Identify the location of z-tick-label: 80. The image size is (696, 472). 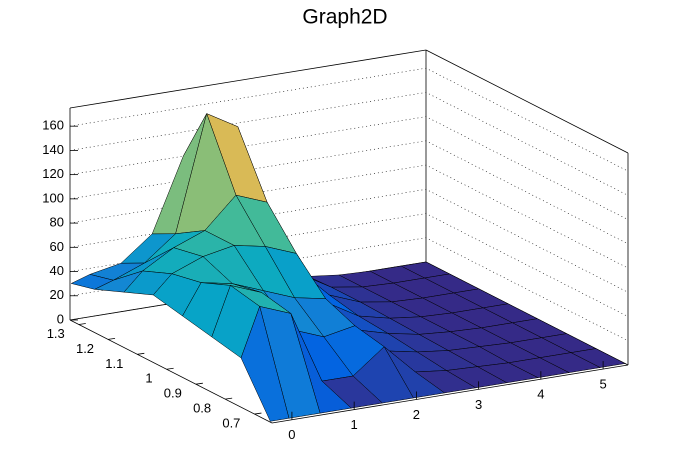
(57, 222).